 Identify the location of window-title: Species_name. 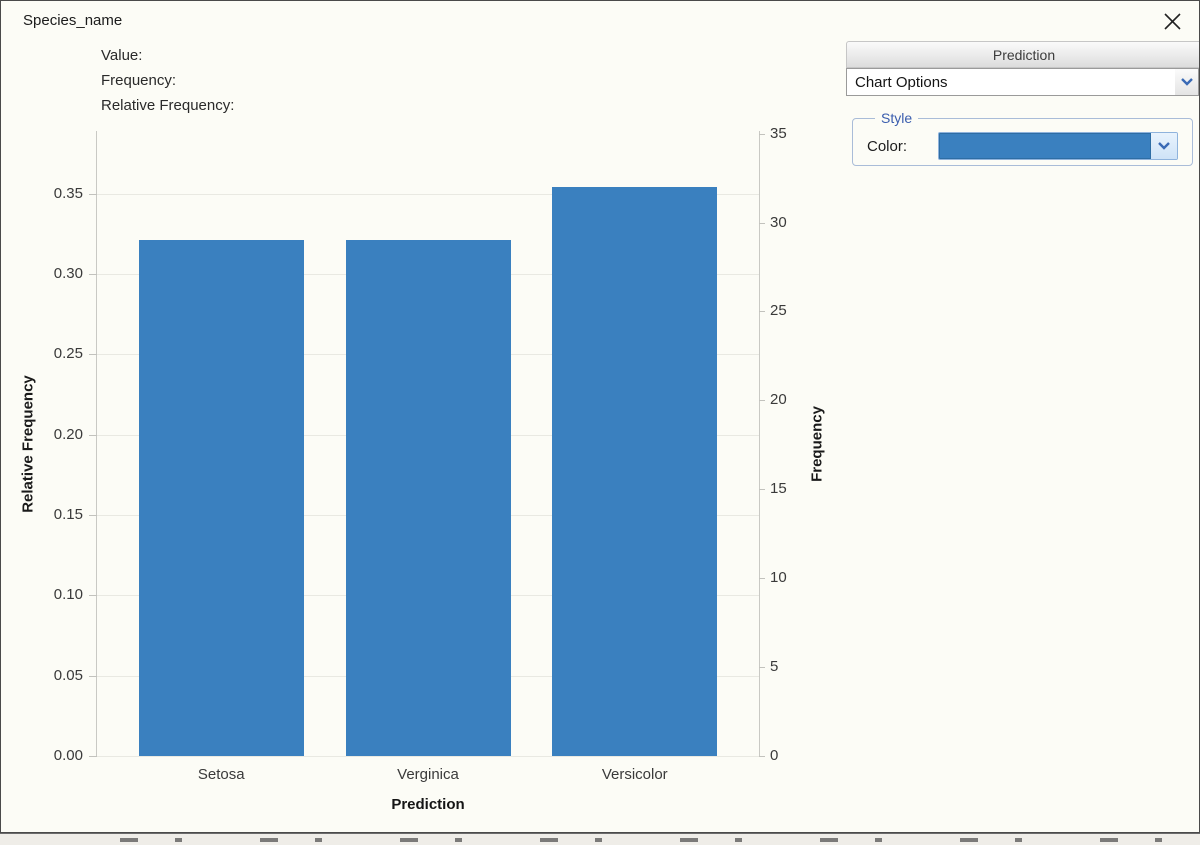
(73, 20).